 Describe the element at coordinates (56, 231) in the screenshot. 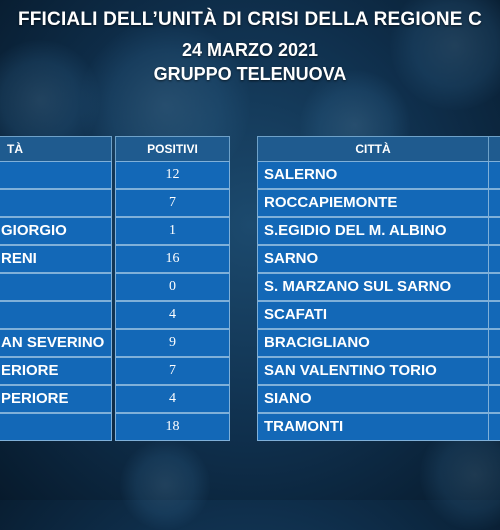

I see `table-row-city: GIORGIO` at that location.